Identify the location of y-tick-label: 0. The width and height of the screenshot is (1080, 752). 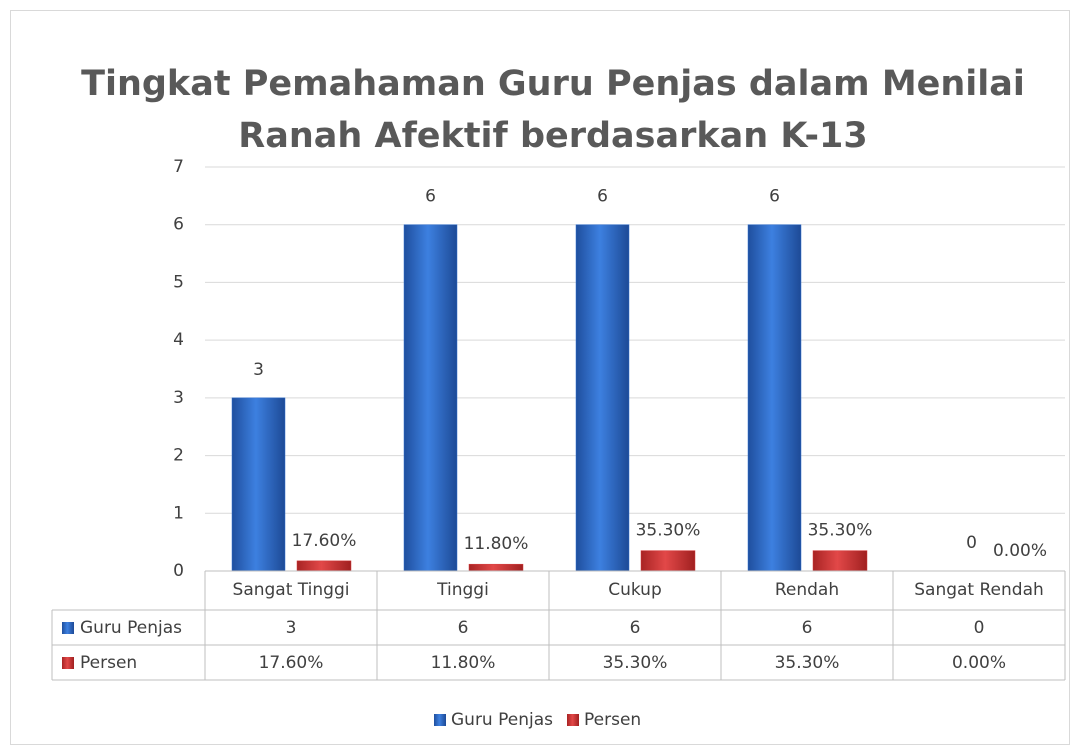
(178, 571).